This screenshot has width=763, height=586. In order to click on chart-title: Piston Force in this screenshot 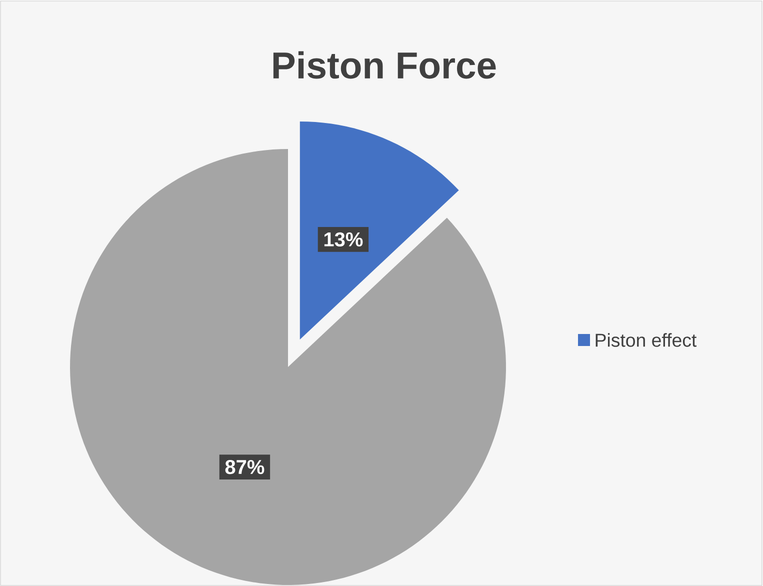, I will do `click(384, 65)`.